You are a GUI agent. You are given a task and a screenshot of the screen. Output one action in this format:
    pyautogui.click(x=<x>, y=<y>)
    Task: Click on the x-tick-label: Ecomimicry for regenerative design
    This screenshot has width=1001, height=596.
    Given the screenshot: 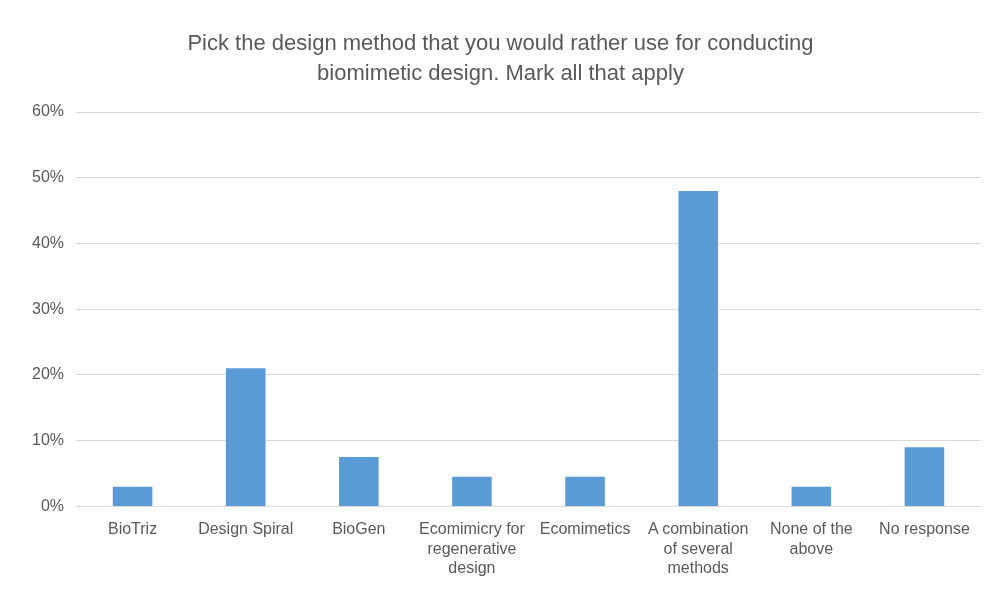 What is the action you would take?
    pyautogui.click(x=472, y=548)
    